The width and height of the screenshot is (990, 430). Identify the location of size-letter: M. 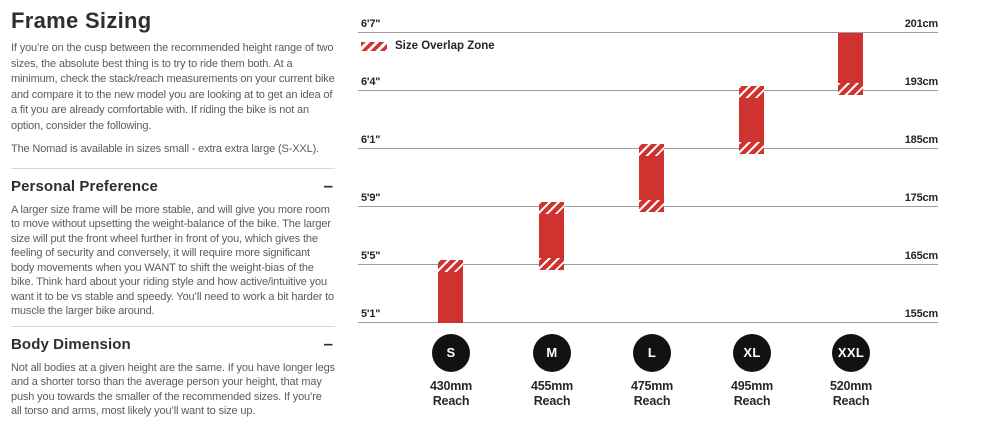
(552, 352).